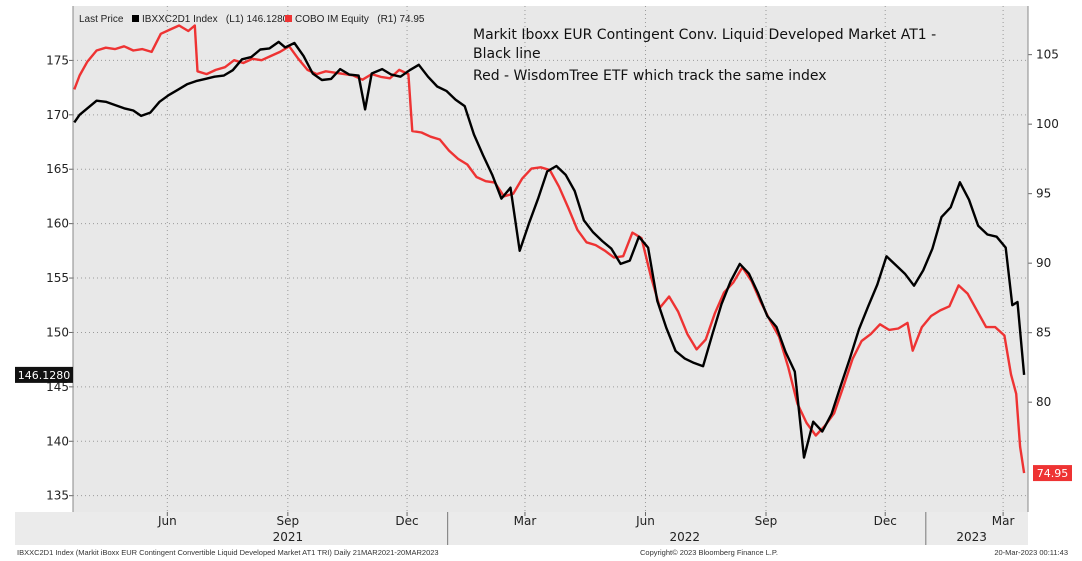 Image resolution: width=1082 pixels, height=561 pixels. What do you see at coordinates (1043, 194) in the screenshot?
I see `y-right-tick-label: 95` at bounding box center [1043, 194].